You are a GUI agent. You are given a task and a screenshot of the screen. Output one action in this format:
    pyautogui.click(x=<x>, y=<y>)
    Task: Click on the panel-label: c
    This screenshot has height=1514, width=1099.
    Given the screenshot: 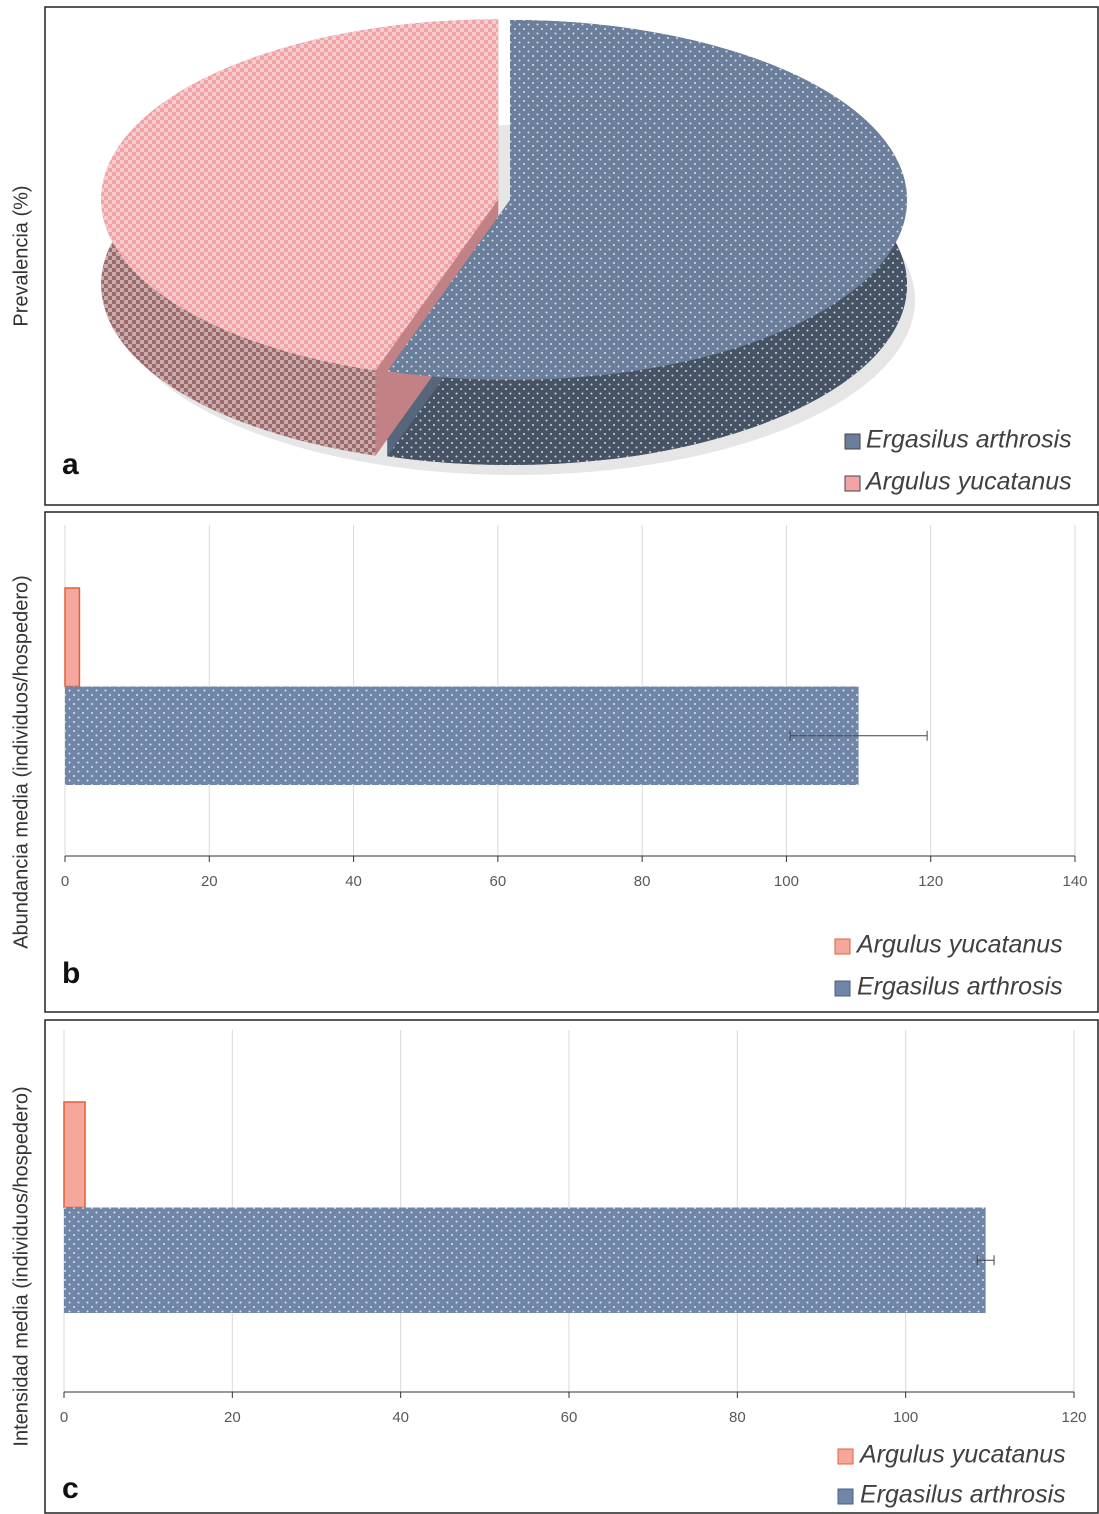 What is the action you would take?
    pyautogui.click(x=70, y=1488)
    